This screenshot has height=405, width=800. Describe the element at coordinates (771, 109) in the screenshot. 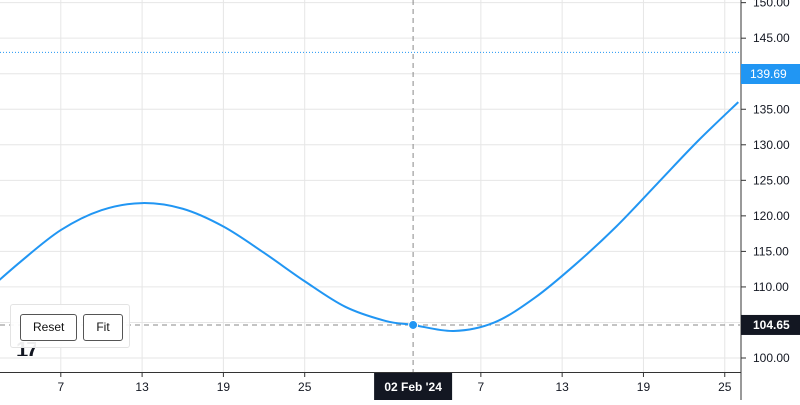

I see `y-tick-label: 135.00` at that location.